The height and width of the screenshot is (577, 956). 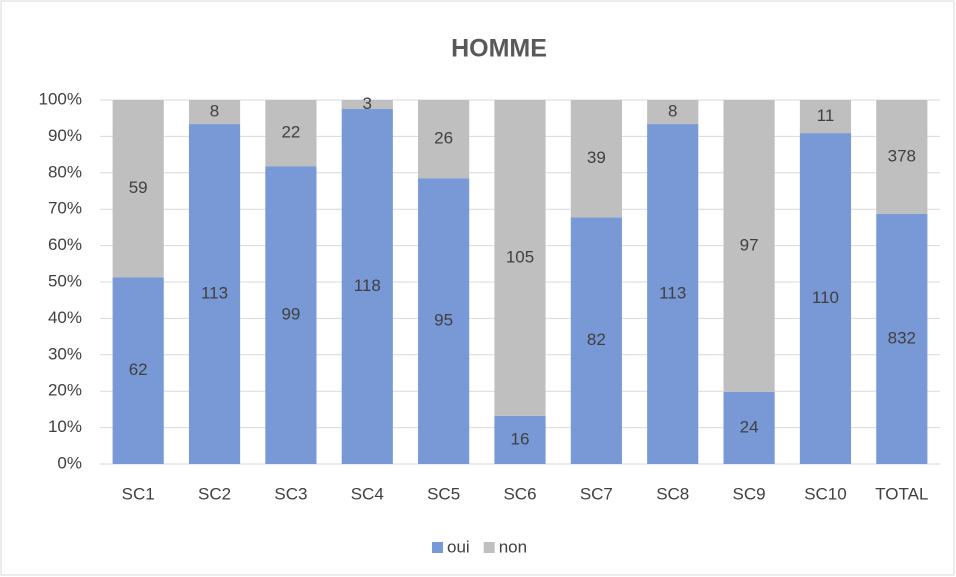 What do you see at coordinates (138, 493) in the screenshot?
I see `x-tick-label: SC1` at bounding box center [138, 493].